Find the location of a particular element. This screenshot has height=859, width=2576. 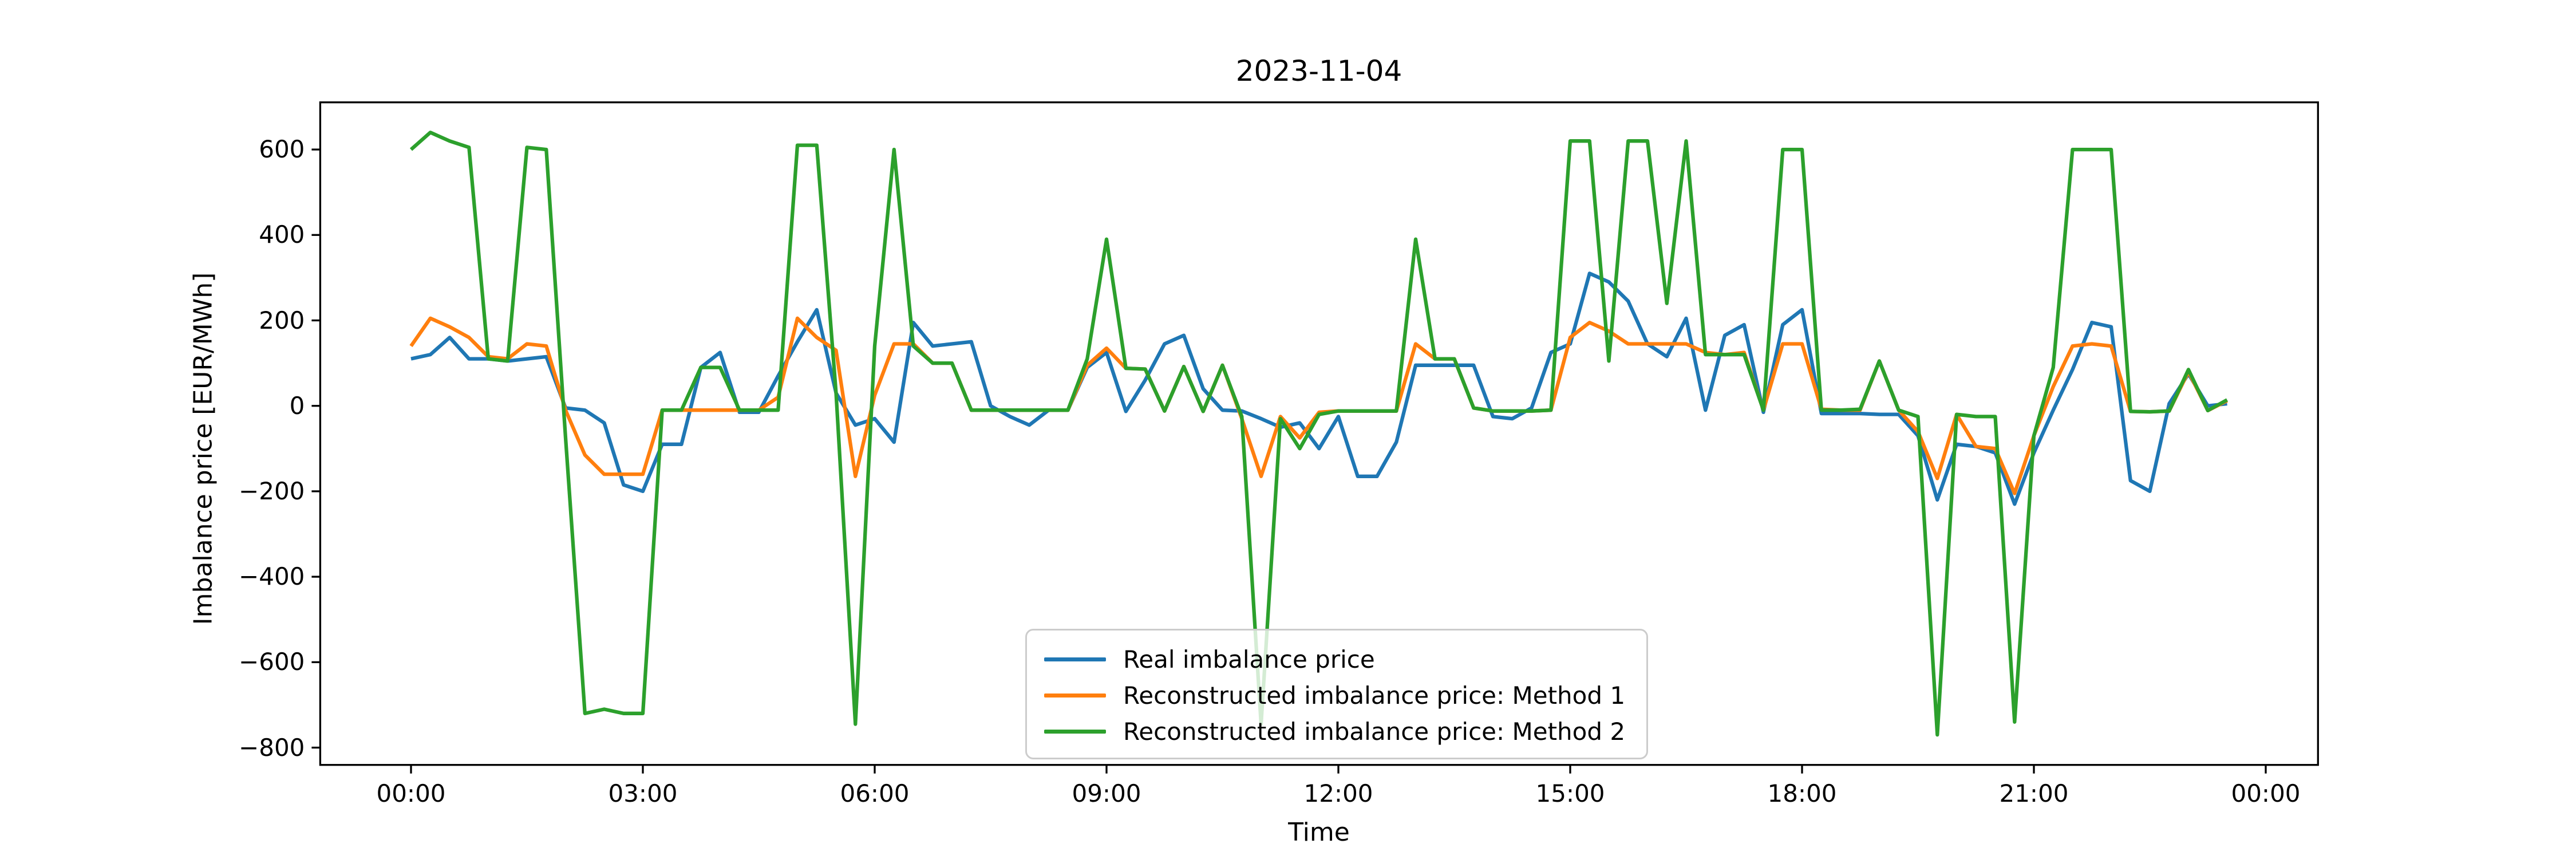

x-tick-label: 15:00 is located at coordinates (1570, 793).